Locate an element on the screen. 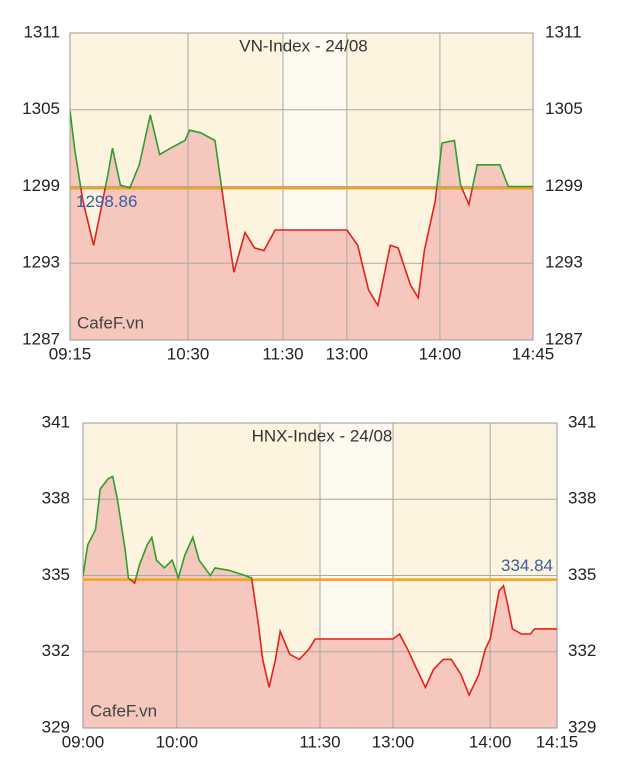 The height and width of the screenshot is (779, 644). chart-title: VN-Index - 24/08 is located at coordinates (303, 45).